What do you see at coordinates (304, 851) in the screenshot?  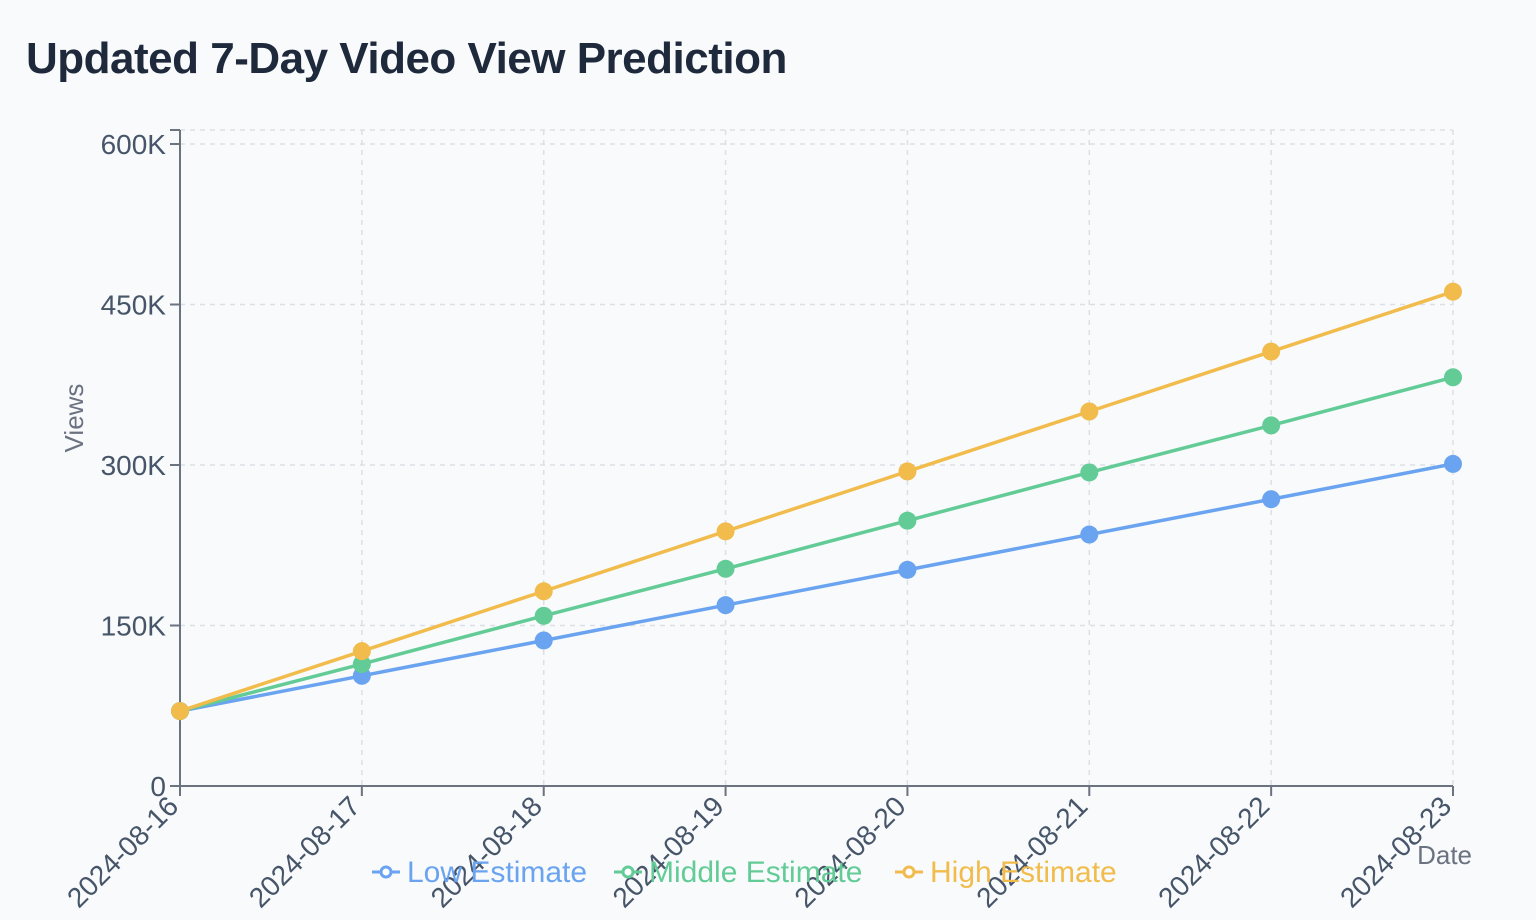 I see `x-tick-label: 2024-08-17` at bounding box center [304, 851].